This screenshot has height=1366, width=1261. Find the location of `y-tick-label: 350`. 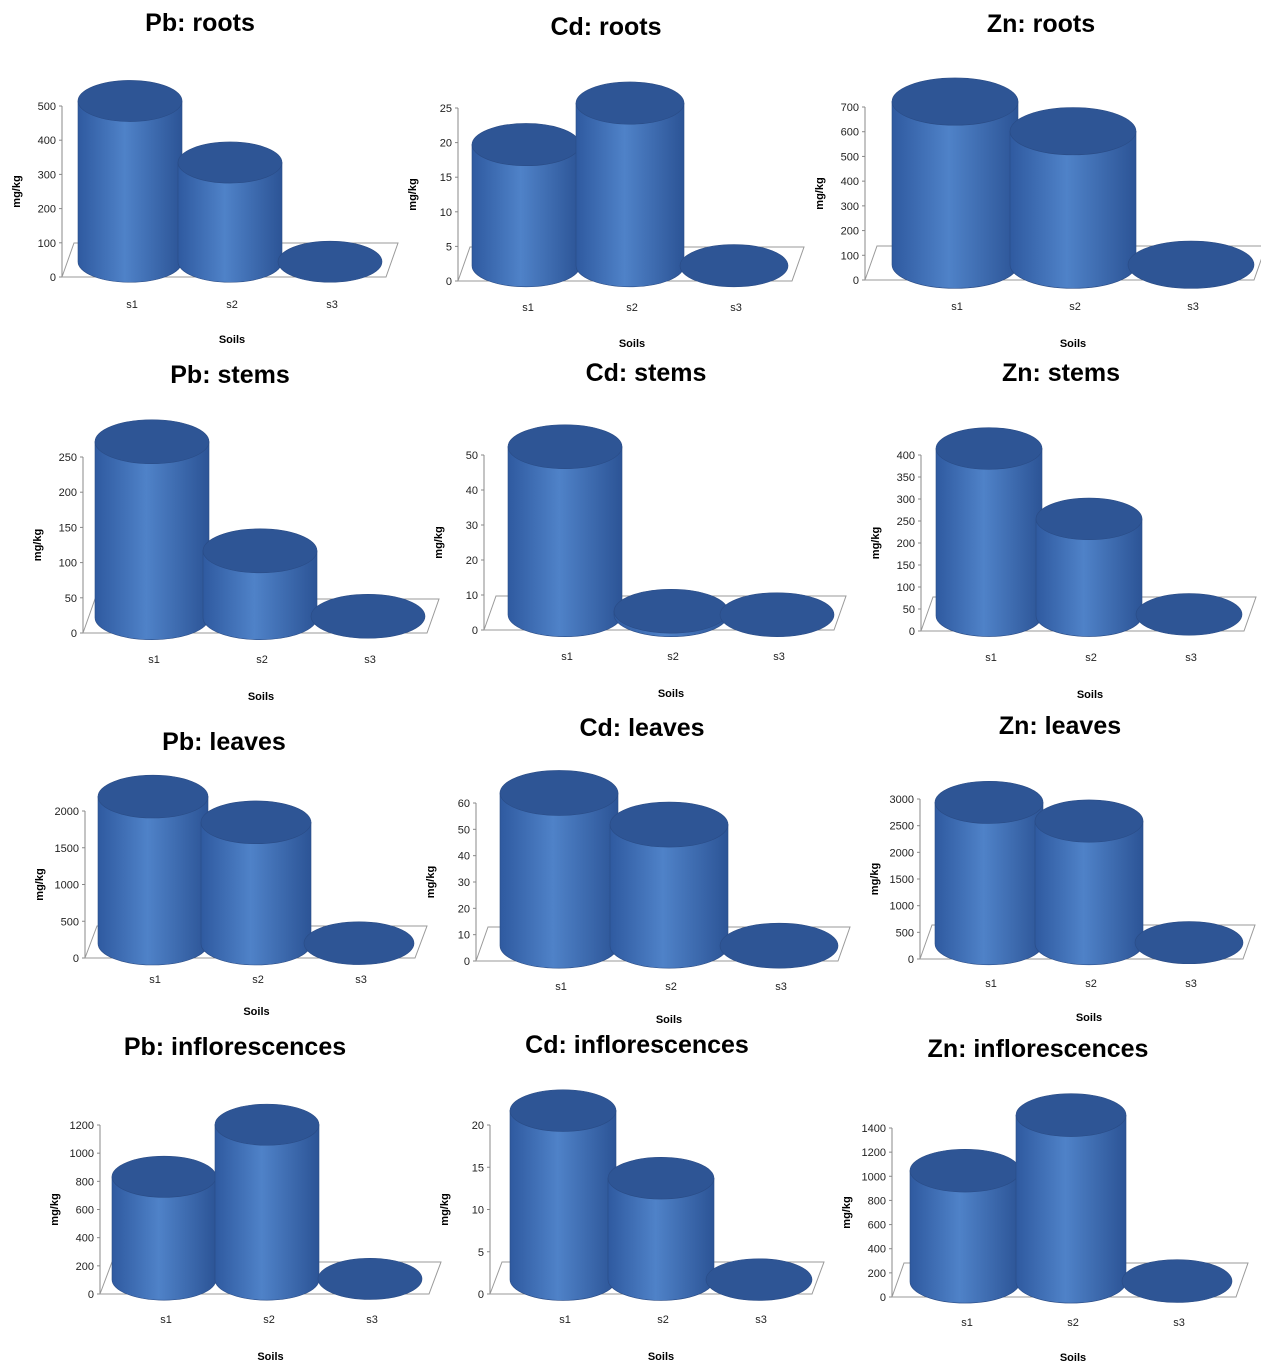

y-tick-label: 350 is located at coordinates (906, 478).